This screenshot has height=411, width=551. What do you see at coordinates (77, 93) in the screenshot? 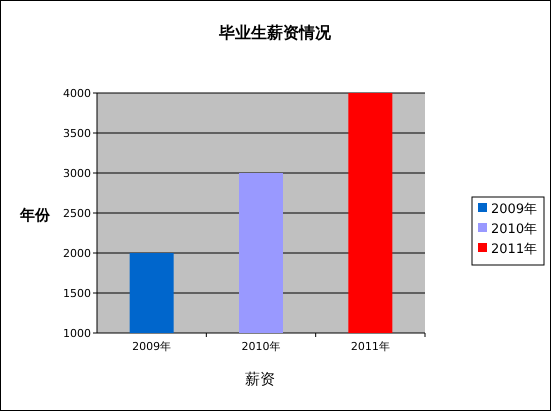
I see `y-tick-label: 4000` at bounding box center [77, 93].